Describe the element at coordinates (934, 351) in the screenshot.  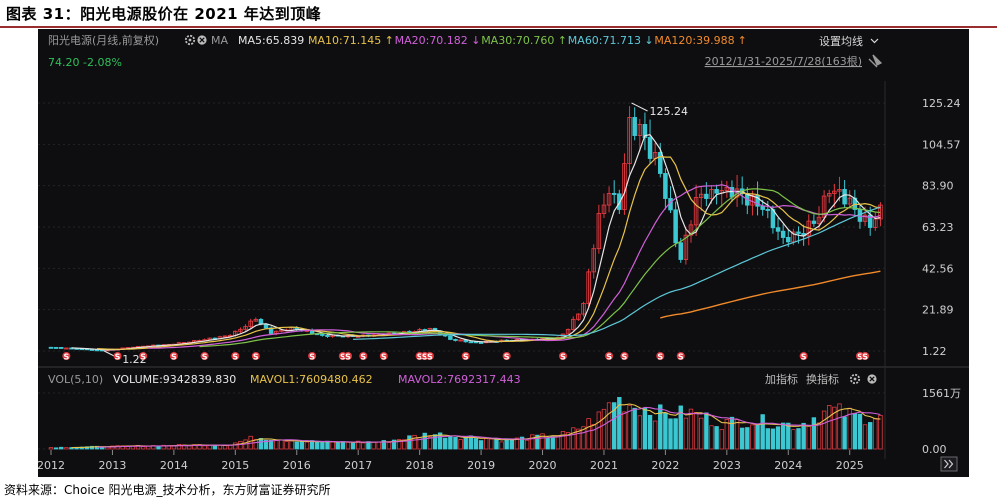
I see `price-tick-label: 1.22` at that location.